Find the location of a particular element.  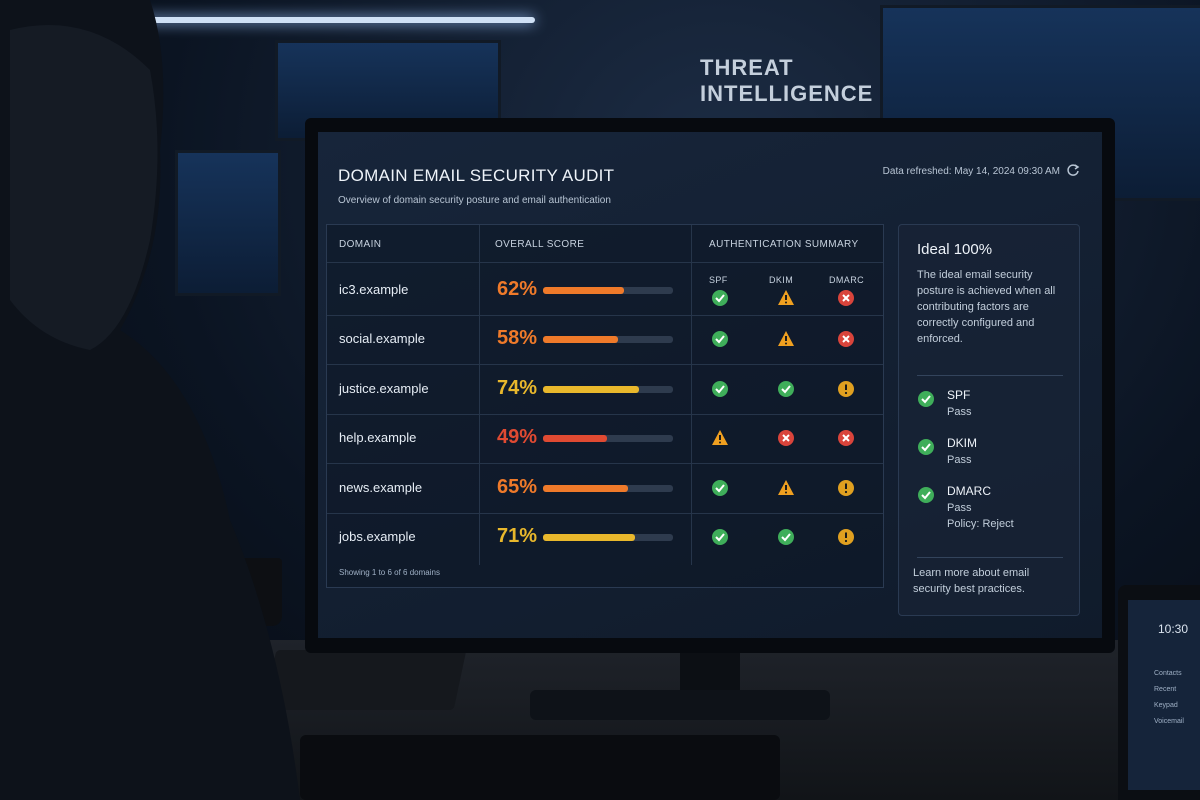

score-label: 49% is located at coordinates (517, 437).